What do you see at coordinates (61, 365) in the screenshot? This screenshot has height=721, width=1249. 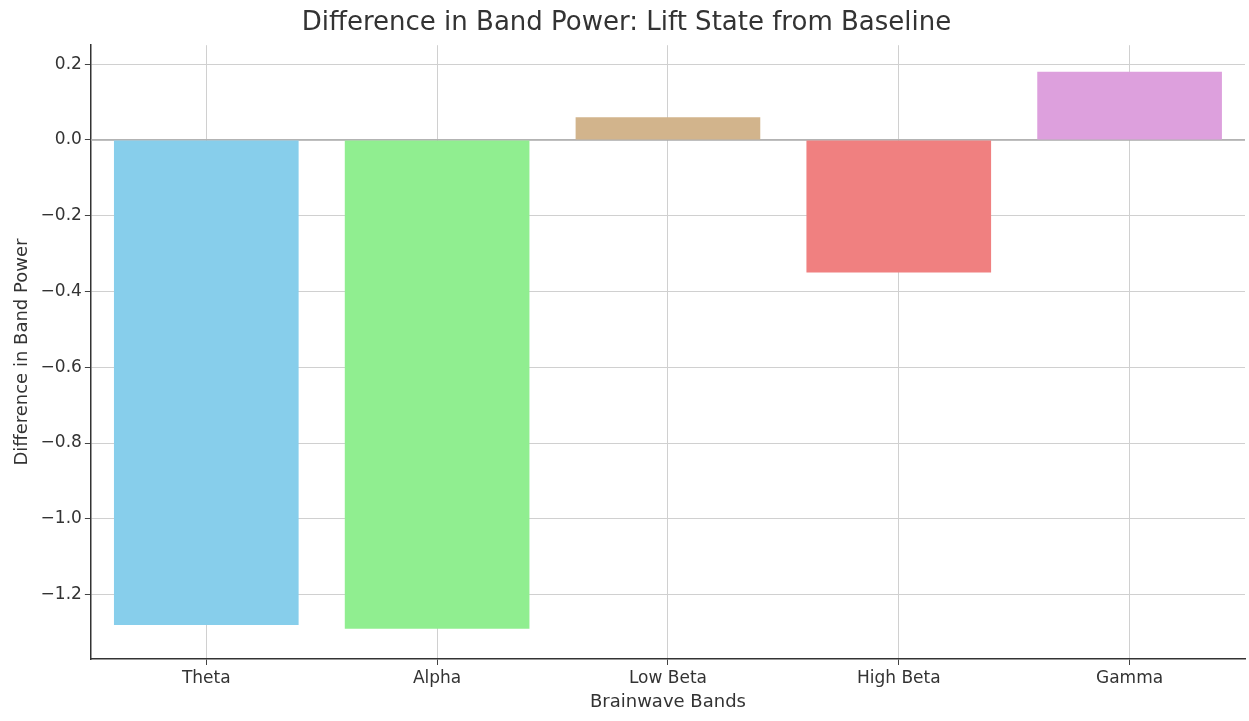 I see `y-tick-label: −0.6` at bounding box center [61, 365].